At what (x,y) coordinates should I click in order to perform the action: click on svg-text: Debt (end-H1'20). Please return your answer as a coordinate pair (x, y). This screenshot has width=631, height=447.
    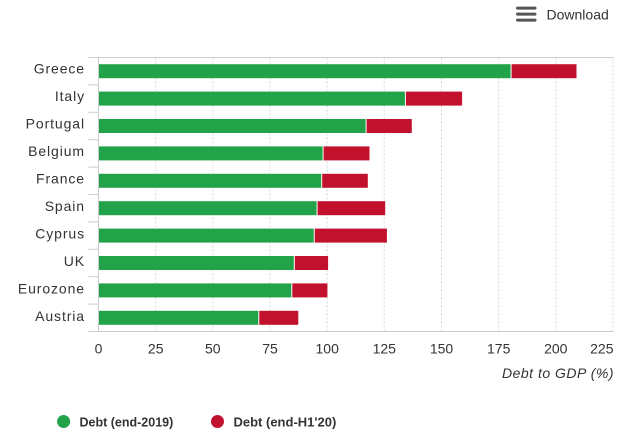
    Looking at the image, I should click on (285, 421).